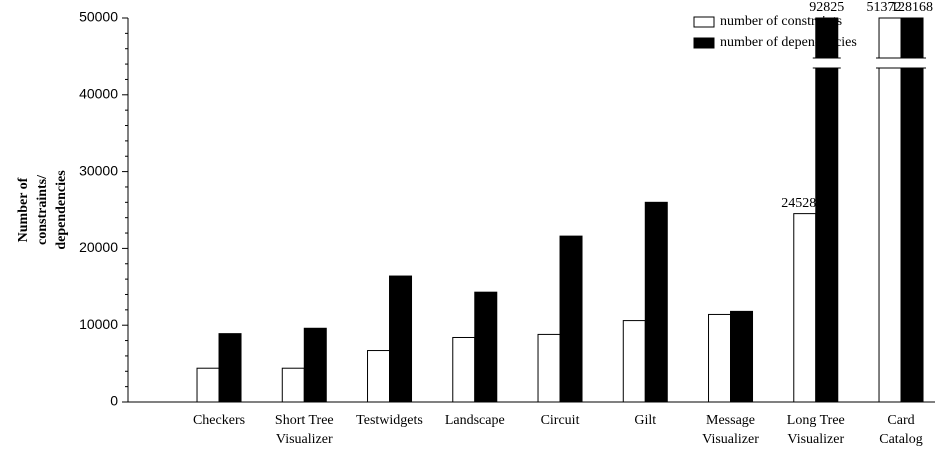  What do you see at coordinates (219, 420) in the screenshot?
I see `x-tick-label: Checkers` at bounding box center [219, 420].